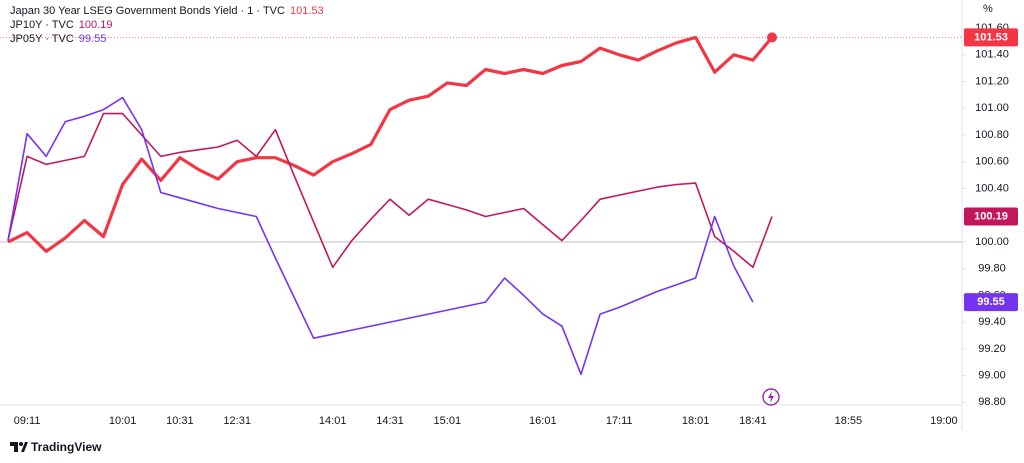 Image resolution: width=1024 pixels, height=463 pixels. Describe the element at coordinates (849, 421) in the screenshot. I see `x-tick-label: 18:55` at that location.